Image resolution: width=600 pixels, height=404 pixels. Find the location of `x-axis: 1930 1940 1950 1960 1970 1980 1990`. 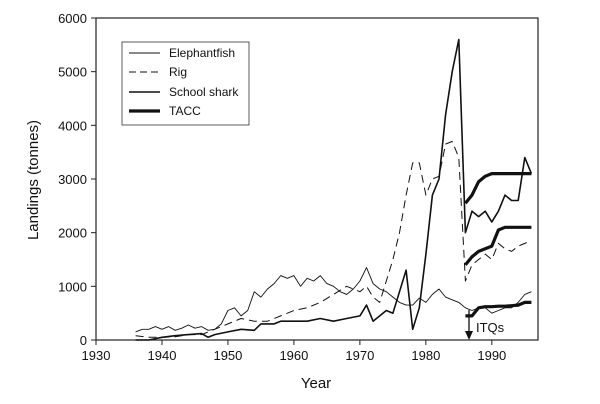

x-axis: 1930 1940 1950 1960 1970 1980 1990 is located at coordinates (294, 351).